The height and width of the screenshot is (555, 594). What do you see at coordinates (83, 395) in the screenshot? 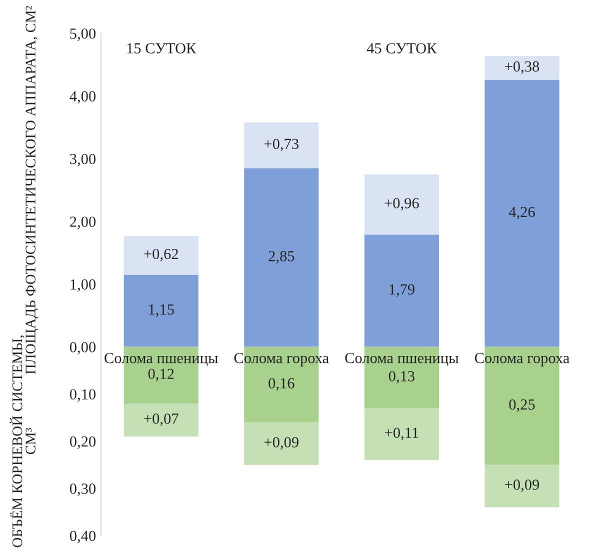
I see `y-tick-label: 0,10` at bounding box center [83, 395].